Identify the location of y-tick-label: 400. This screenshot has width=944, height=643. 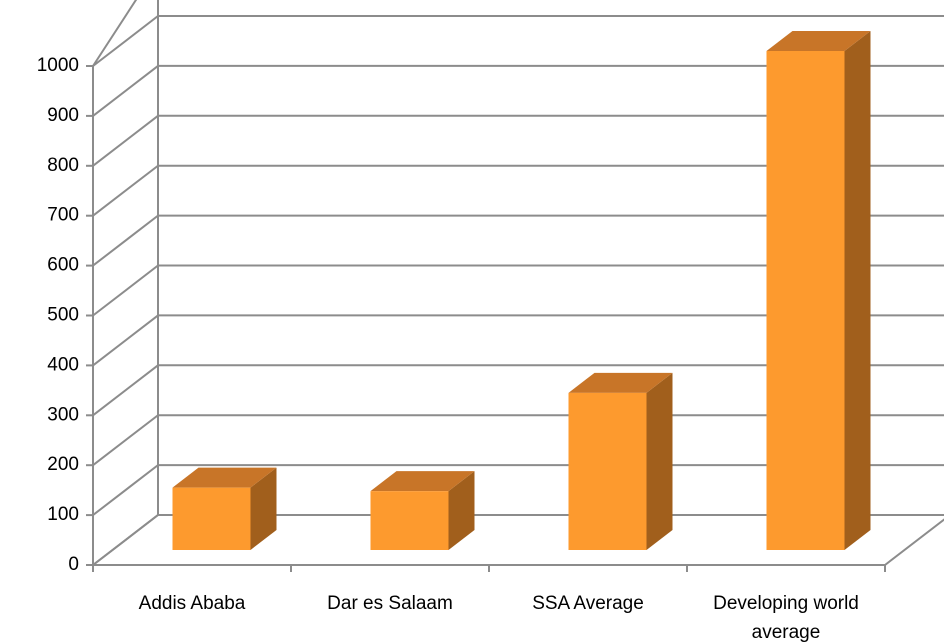
(63, 364).